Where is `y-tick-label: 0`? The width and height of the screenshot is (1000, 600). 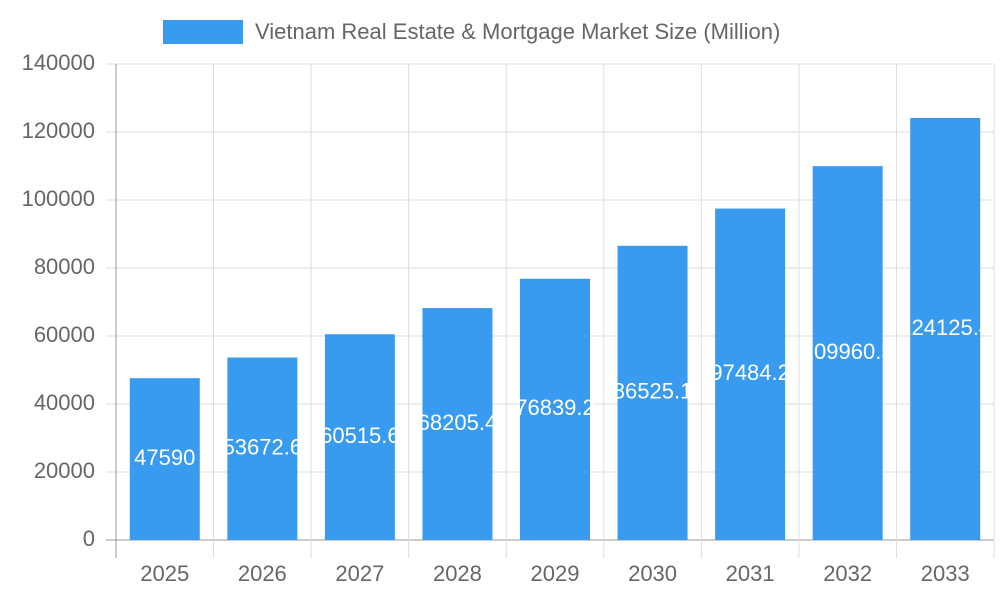 y-tick-label: 0 is located at coordinates (89, 538).